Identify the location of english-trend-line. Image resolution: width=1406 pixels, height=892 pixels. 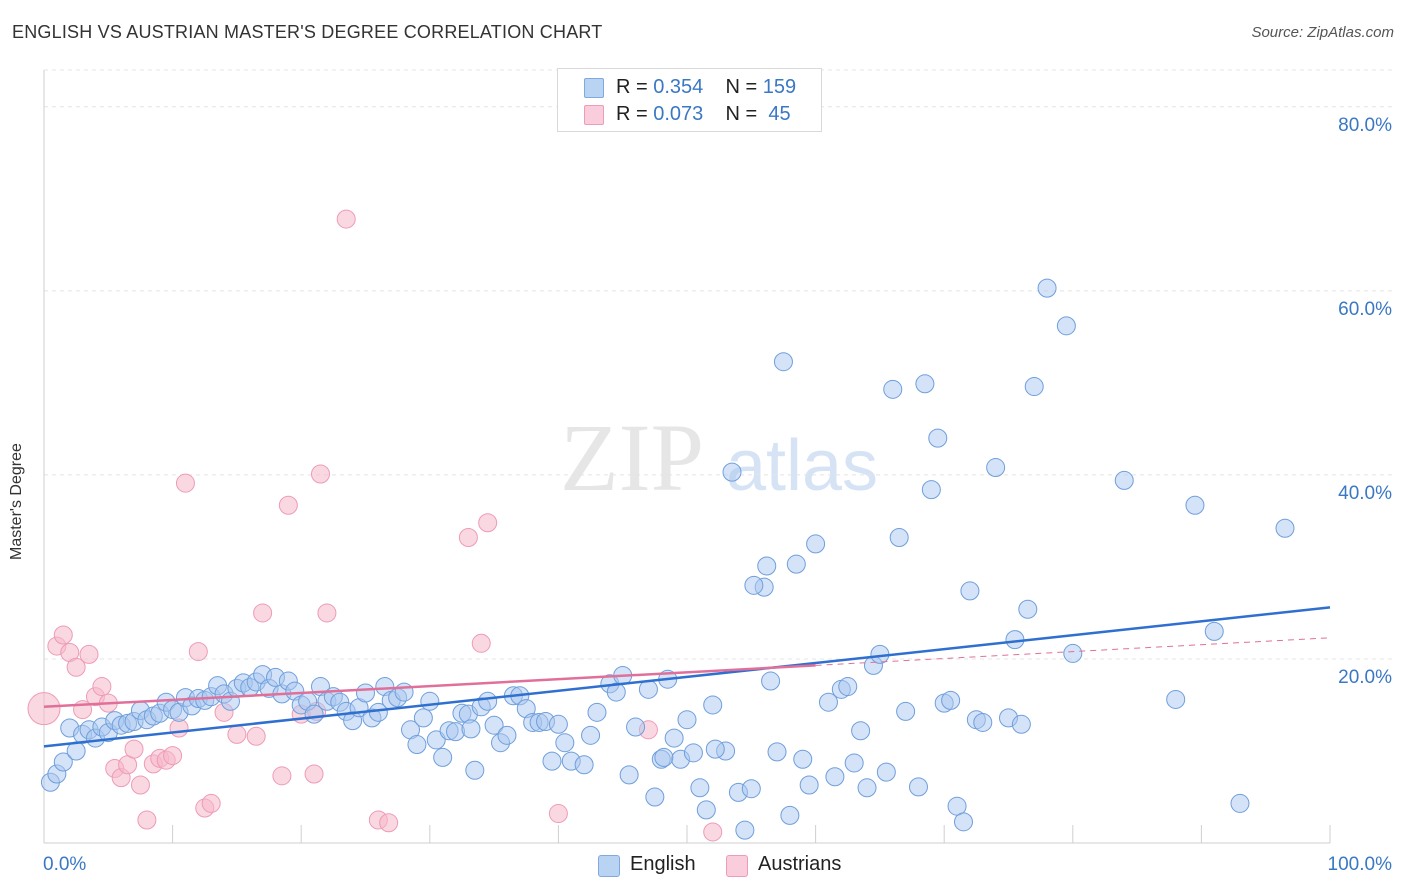
(687, 677).